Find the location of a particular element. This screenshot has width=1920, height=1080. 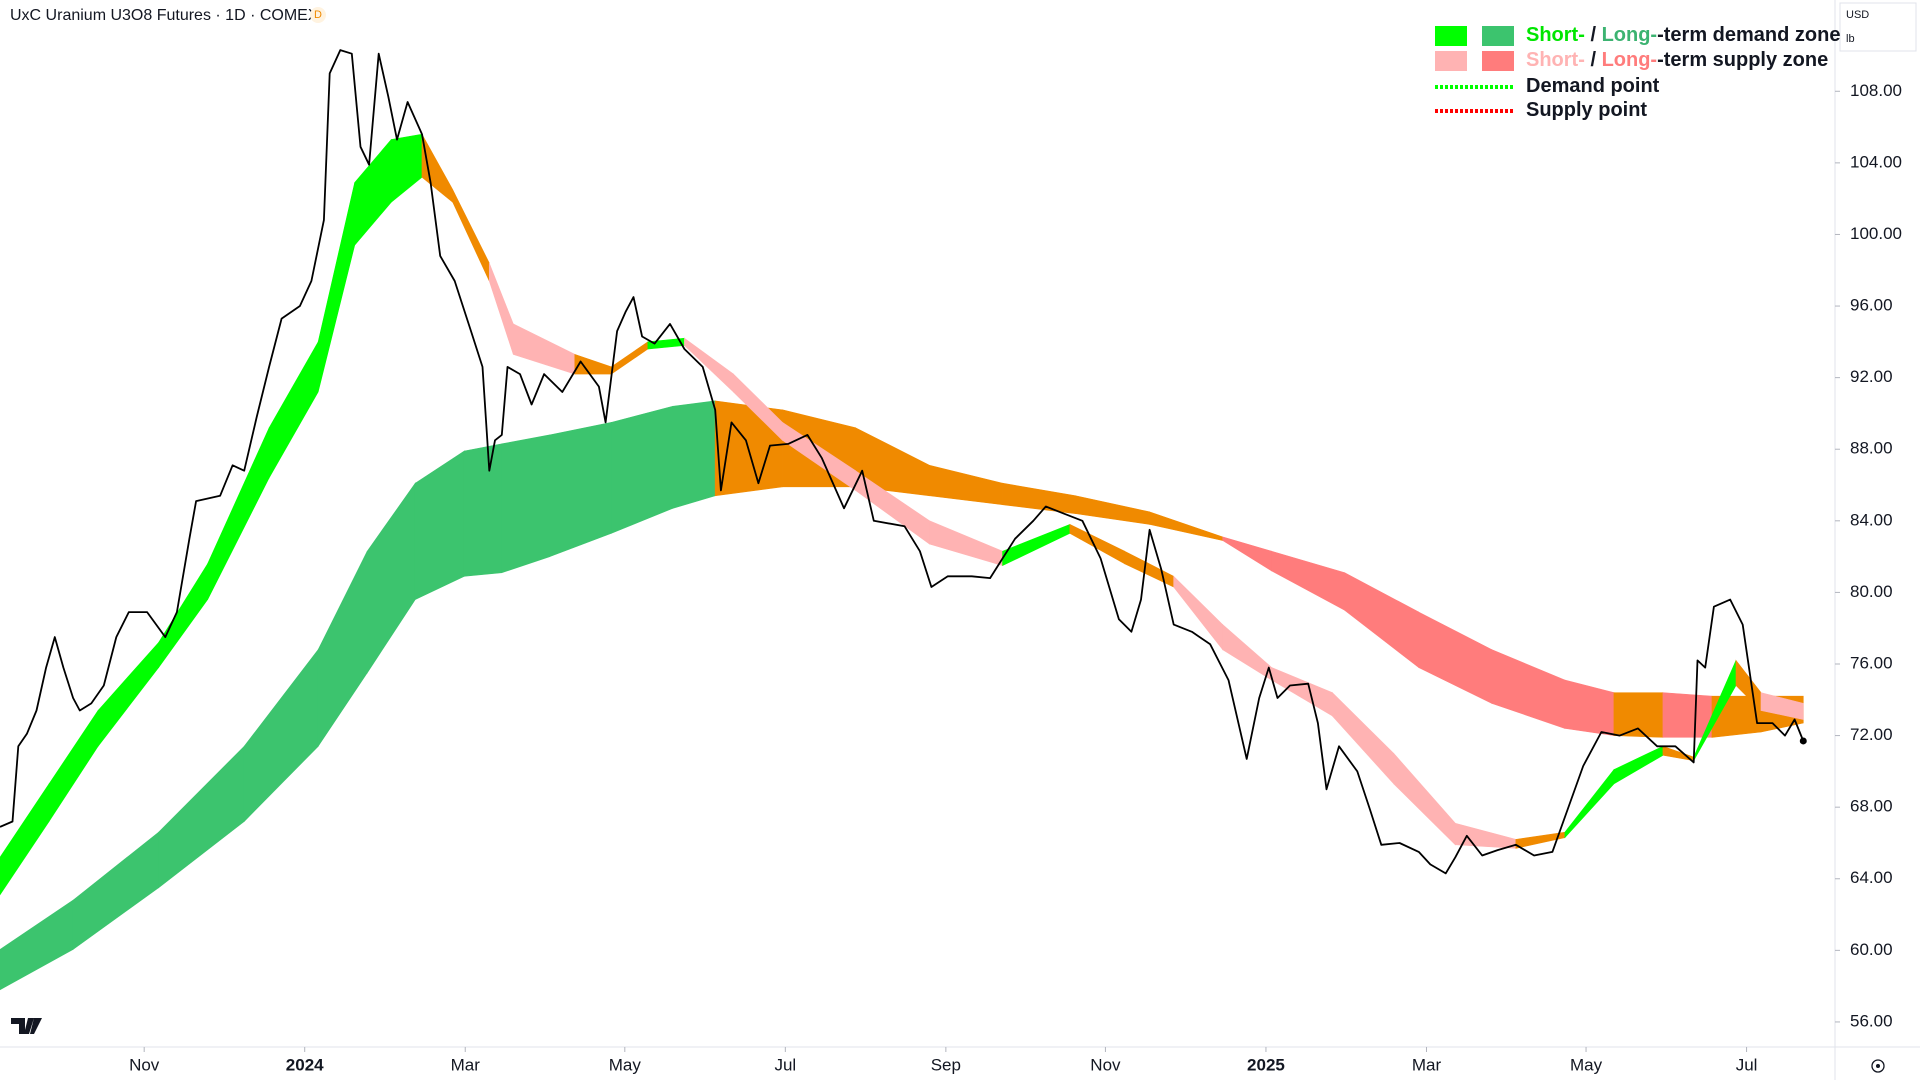

legend-label: Short- / Long--term supply zone is located at coordinates (1677, 60).